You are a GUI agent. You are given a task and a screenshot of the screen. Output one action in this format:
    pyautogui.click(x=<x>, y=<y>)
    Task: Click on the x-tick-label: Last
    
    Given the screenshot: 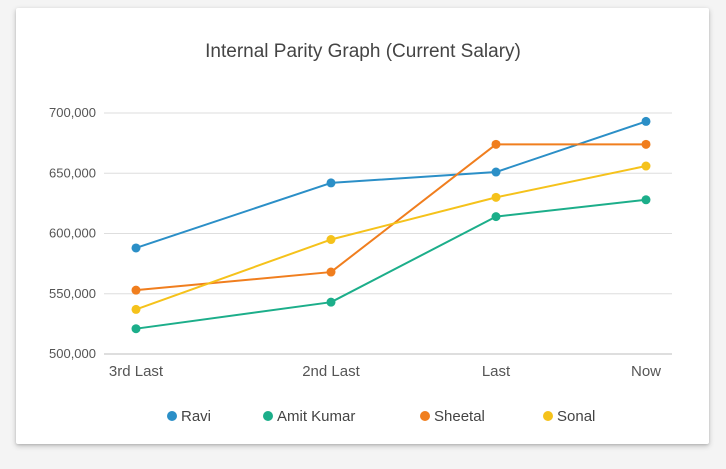 What is the action you would take?
    pyautogui.click(x=496, y=371)
    